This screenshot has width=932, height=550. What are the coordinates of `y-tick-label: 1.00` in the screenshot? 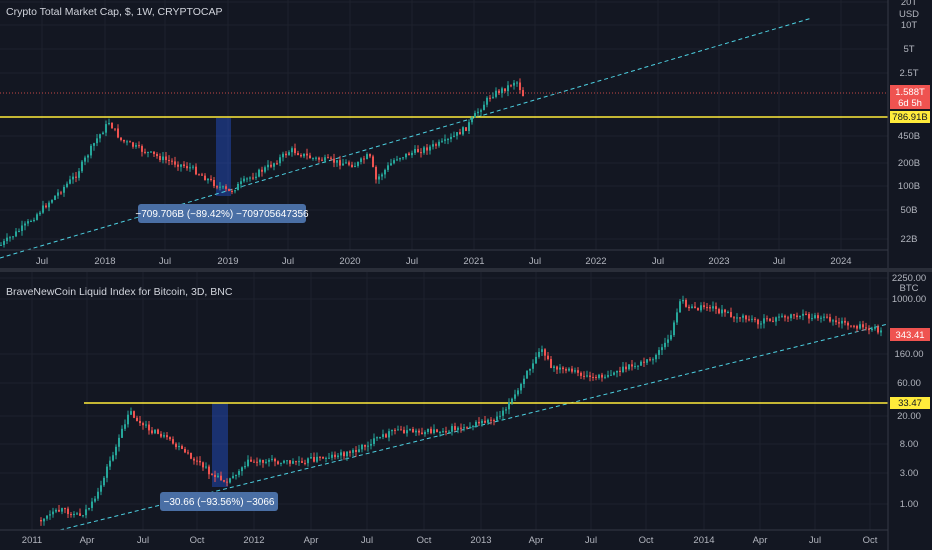 It's located at (909, 504).